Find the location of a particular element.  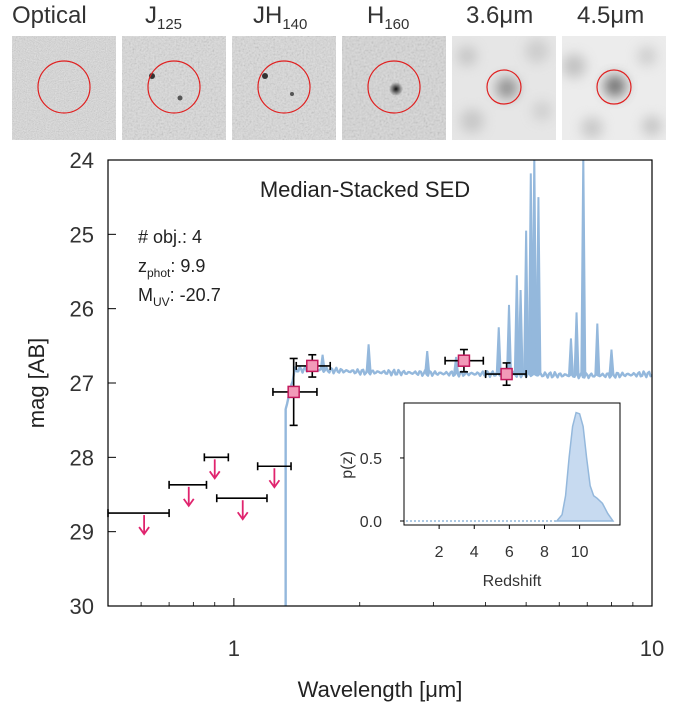

stamp-label-h160: H160 is located at coordinates (388, 17).